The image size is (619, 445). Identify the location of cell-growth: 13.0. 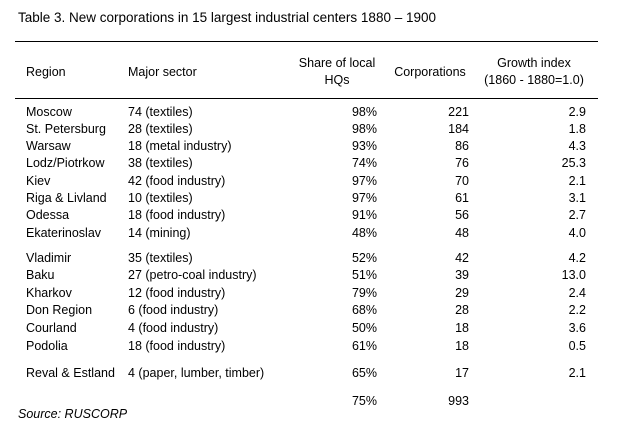
(573, 275).